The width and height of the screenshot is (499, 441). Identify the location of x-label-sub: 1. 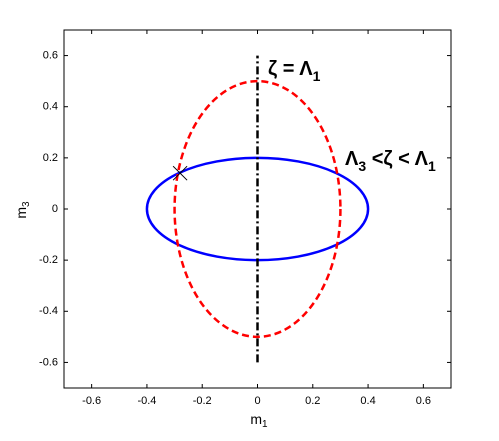
(265, 424).